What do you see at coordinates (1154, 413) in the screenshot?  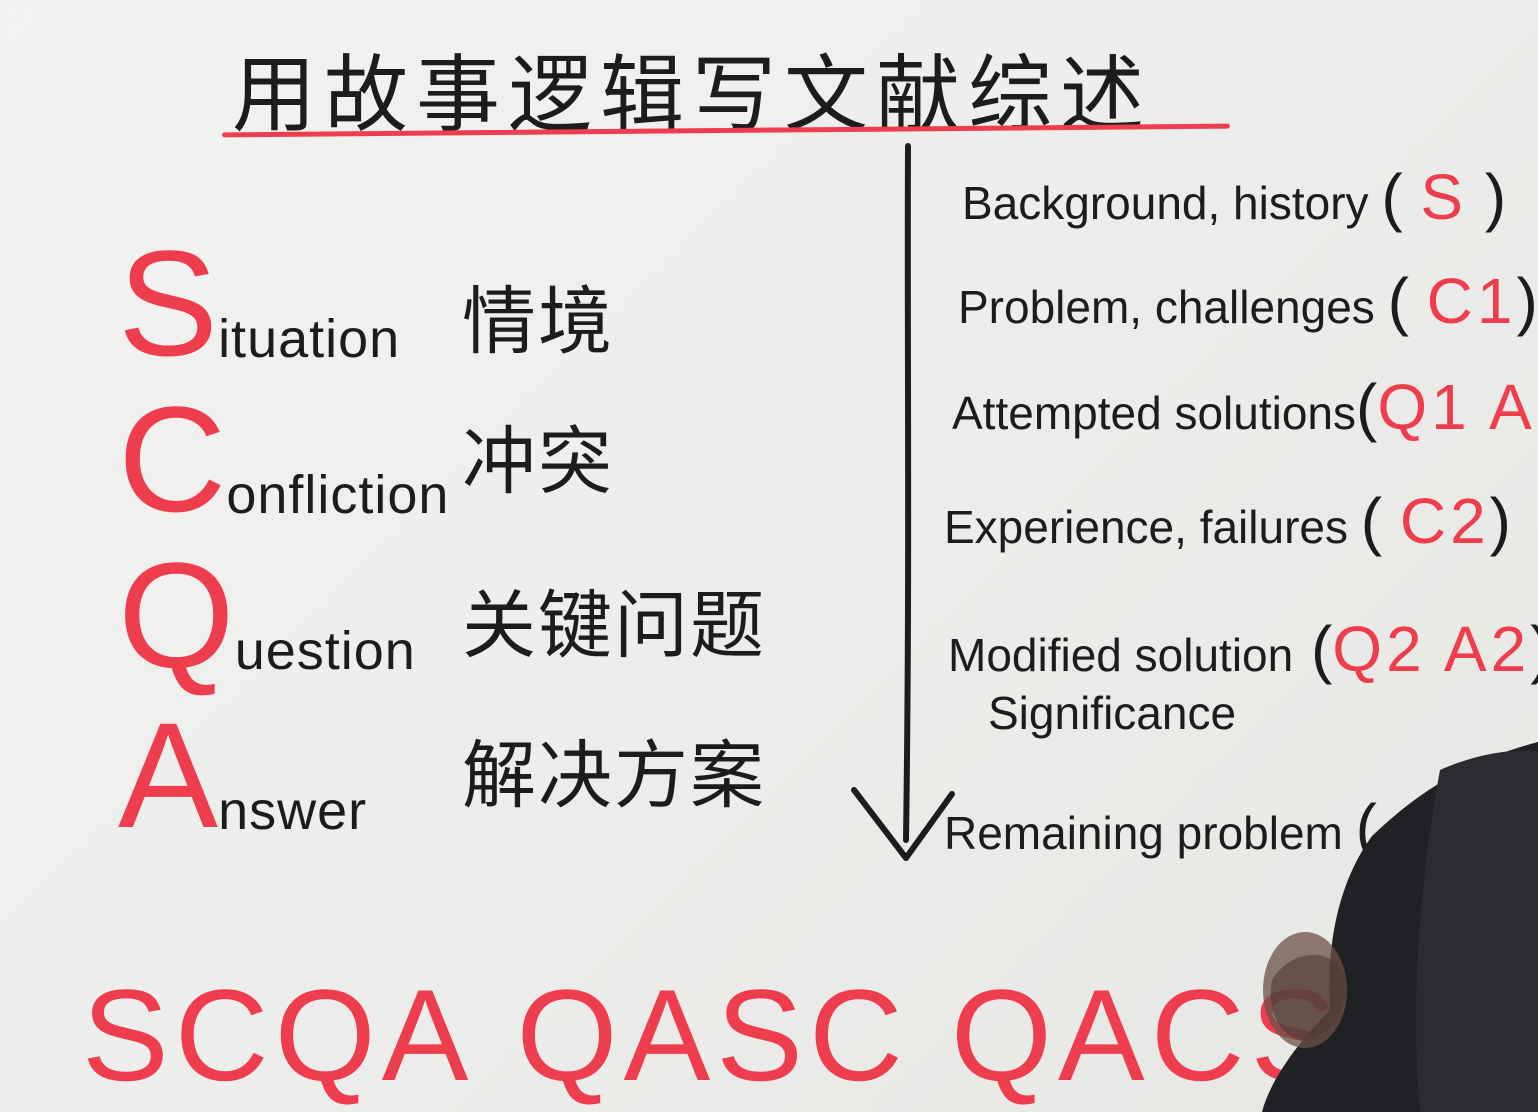 I see `story-text: Attempted solutions` at bounding box center [1154, 413].